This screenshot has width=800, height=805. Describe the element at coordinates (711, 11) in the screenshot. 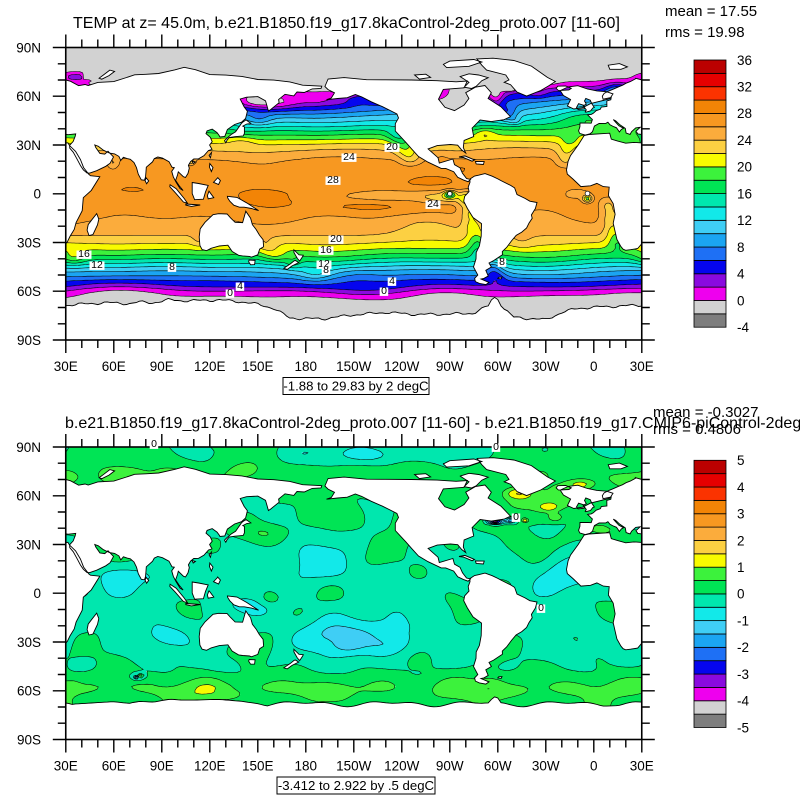

I see `svg-text: mean = 17.55` at that location.